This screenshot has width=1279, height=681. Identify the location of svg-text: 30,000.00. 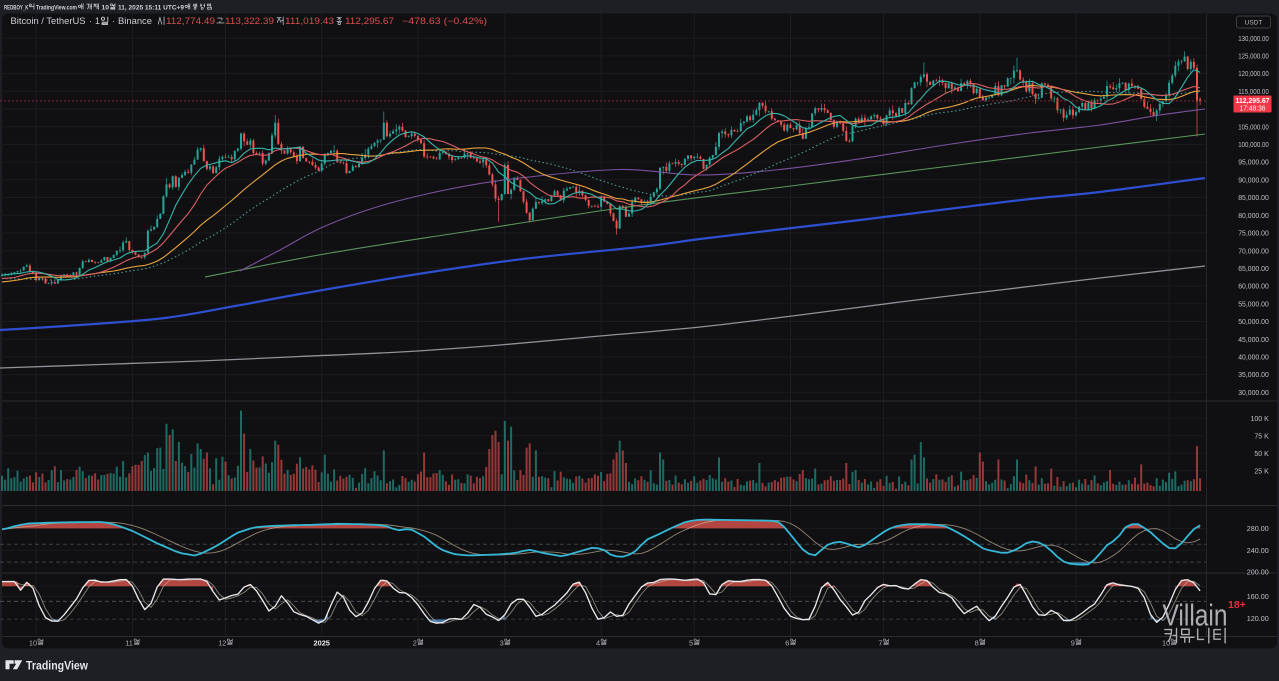
(1253, 393).